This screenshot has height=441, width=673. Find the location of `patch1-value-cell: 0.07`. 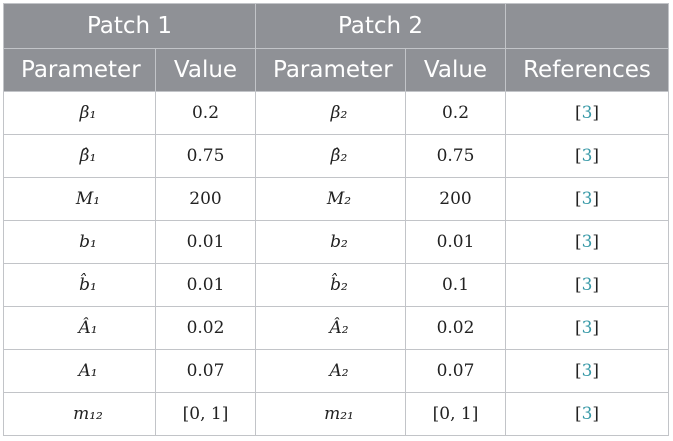

patch1-value-cell: 0.07 is located at coordinates (205, 371).